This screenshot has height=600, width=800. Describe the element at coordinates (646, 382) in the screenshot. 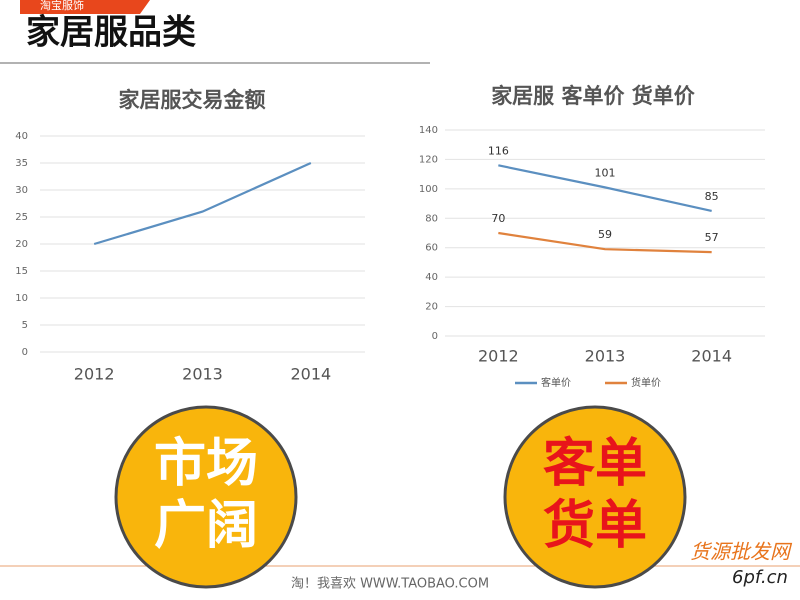

I see `legend-label: 货单价` at that location.